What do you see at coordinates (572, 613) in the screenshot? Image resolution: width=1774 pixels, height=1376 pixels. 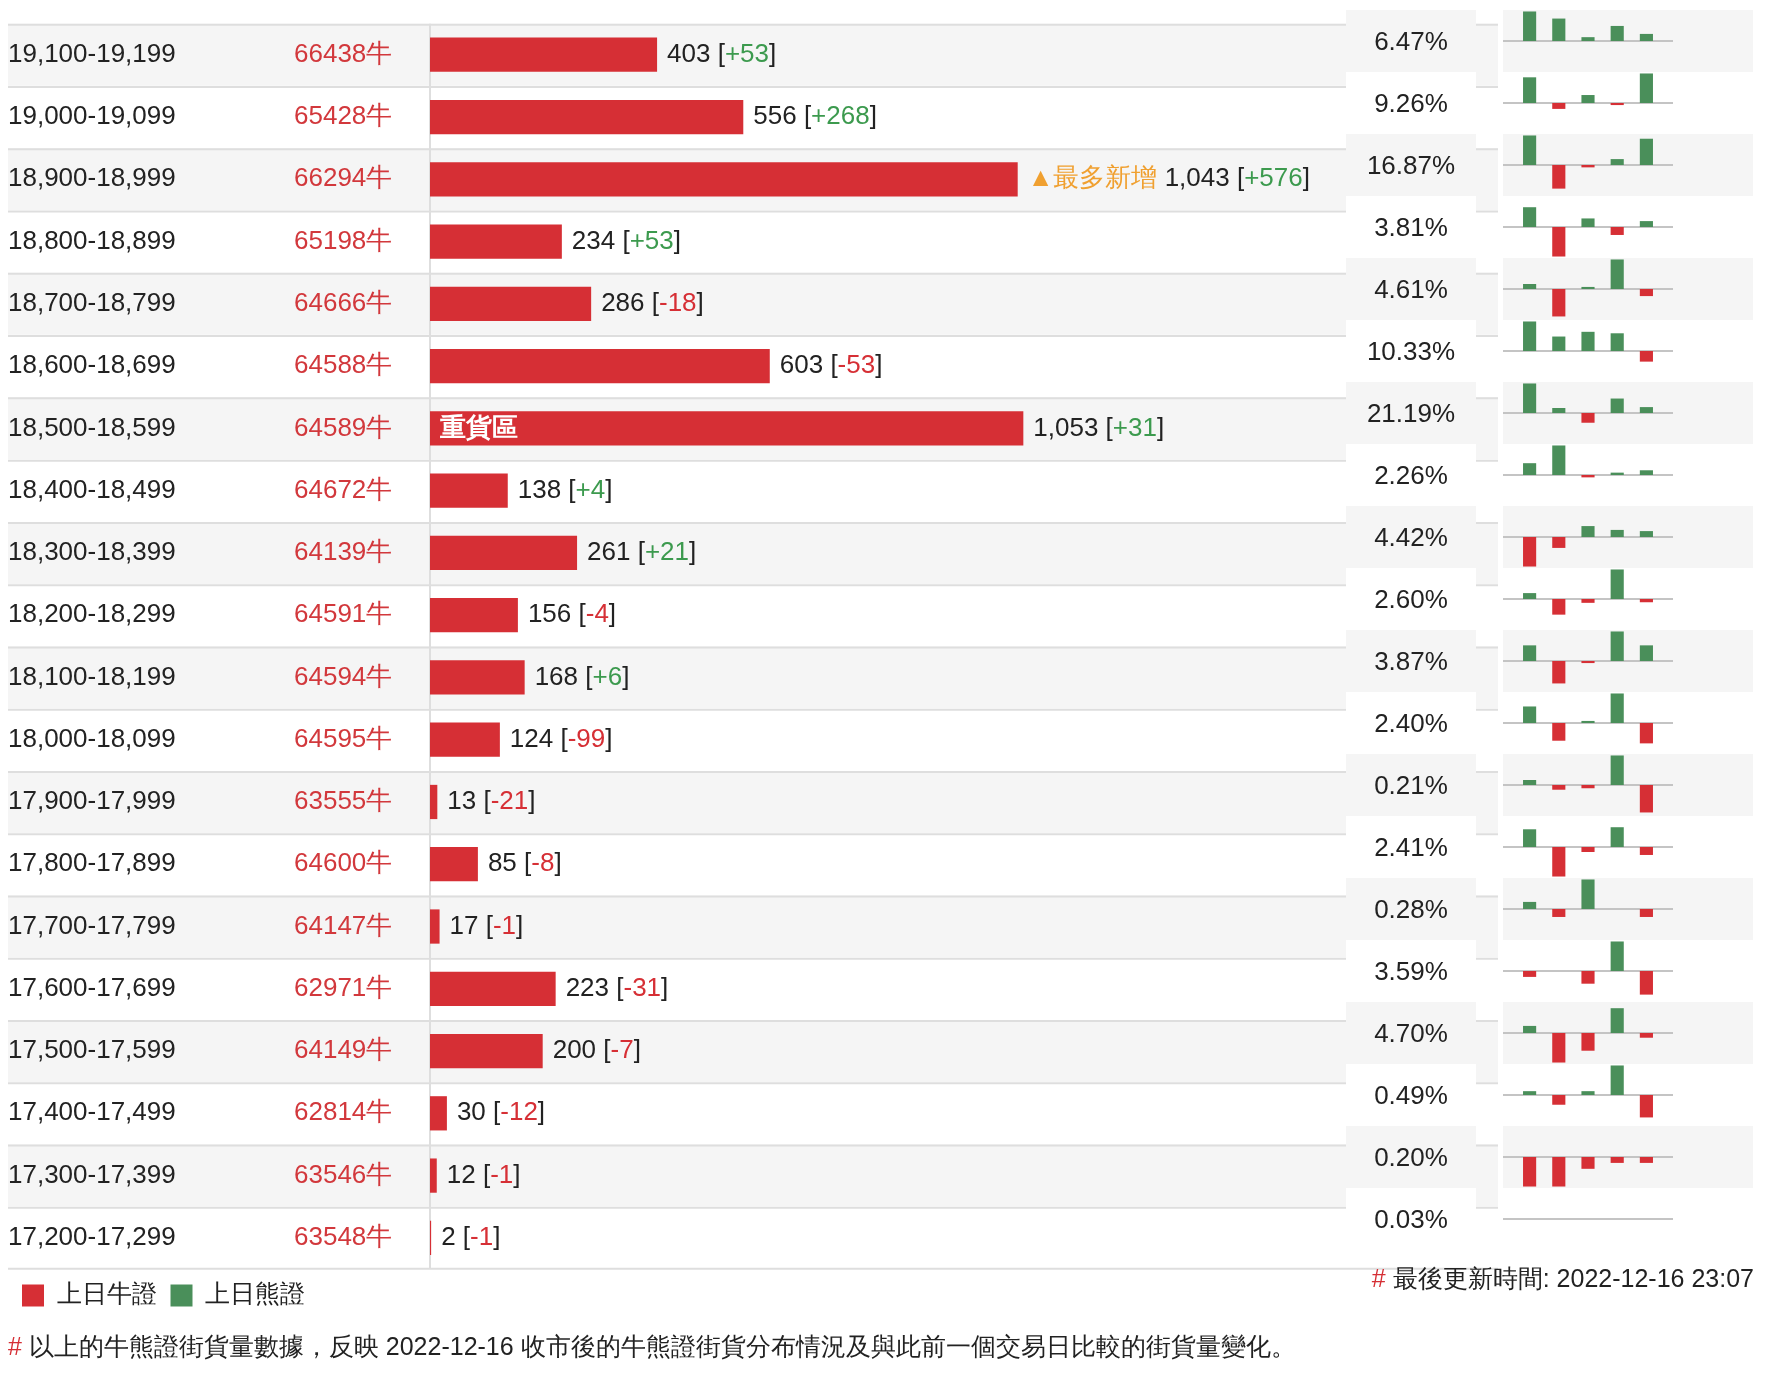 I see `data-label: 156 [-4]` at bounding box center [572, 613].